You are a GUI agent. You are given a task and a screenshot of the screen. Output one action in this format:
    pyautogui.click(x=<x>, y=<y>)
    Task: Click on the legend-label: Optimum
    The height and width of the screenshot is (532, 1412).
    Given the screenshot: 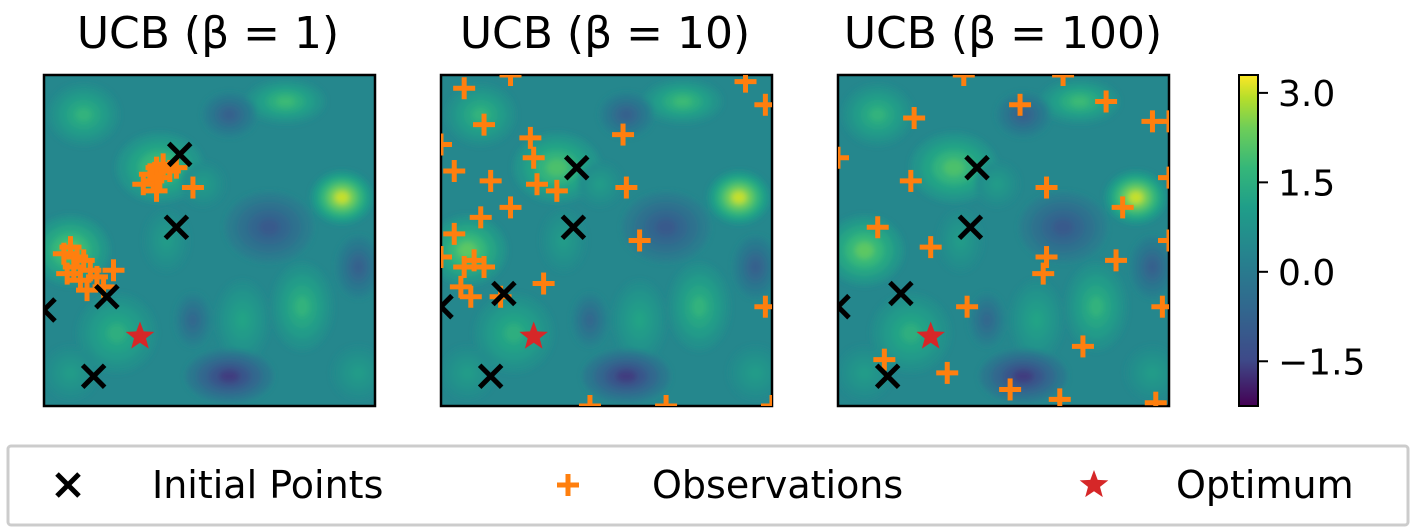 What is the action you would take?
    pyautogui.click(x=1265, y=485)
    